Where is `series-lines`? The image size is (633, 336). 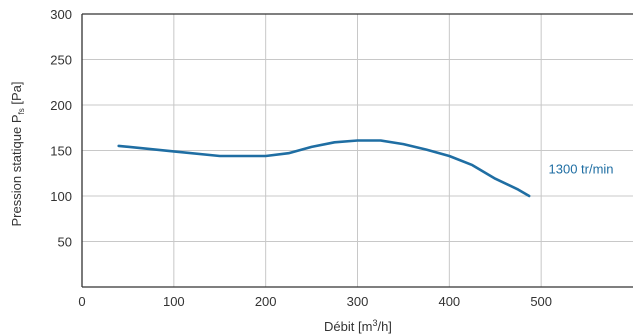
series-lines is located at coordinates (324, 168).